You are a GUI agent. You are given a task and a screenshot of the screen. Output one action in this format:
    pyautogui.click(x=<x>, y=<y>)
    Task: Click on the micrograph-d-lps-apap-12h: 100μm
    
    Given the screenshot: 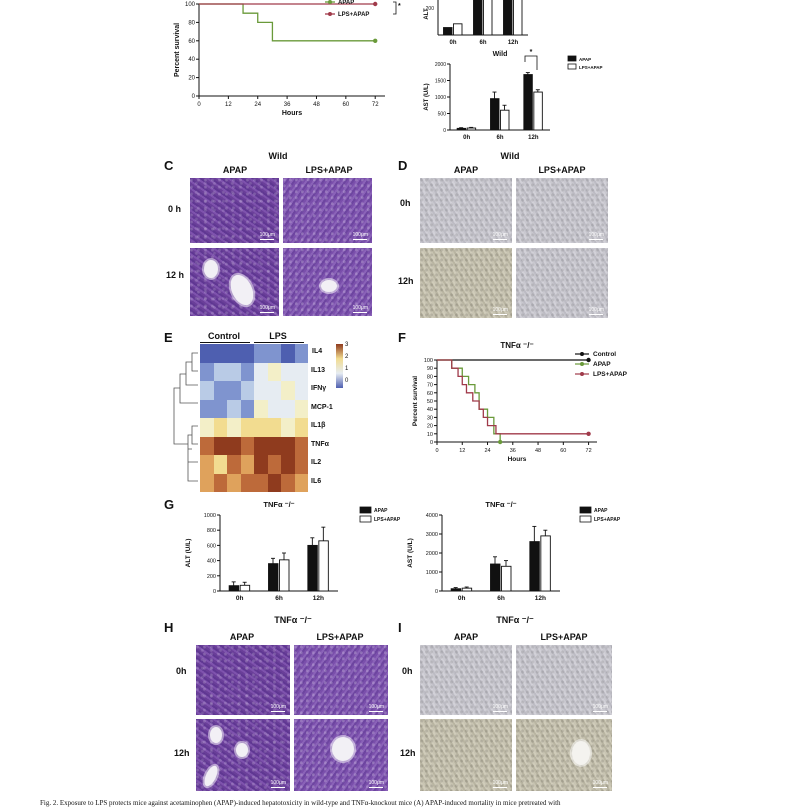 What is the action you would take?
    pyautogui.click(x=562, y=283)
    